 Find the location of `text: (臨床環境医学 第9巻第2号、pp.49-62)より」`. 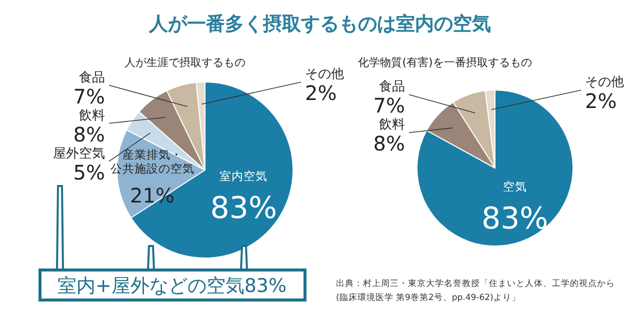

text: (臨床環境医学 第9巻第2号、pp.49-62)より」 is located at coordinates (428, 297).